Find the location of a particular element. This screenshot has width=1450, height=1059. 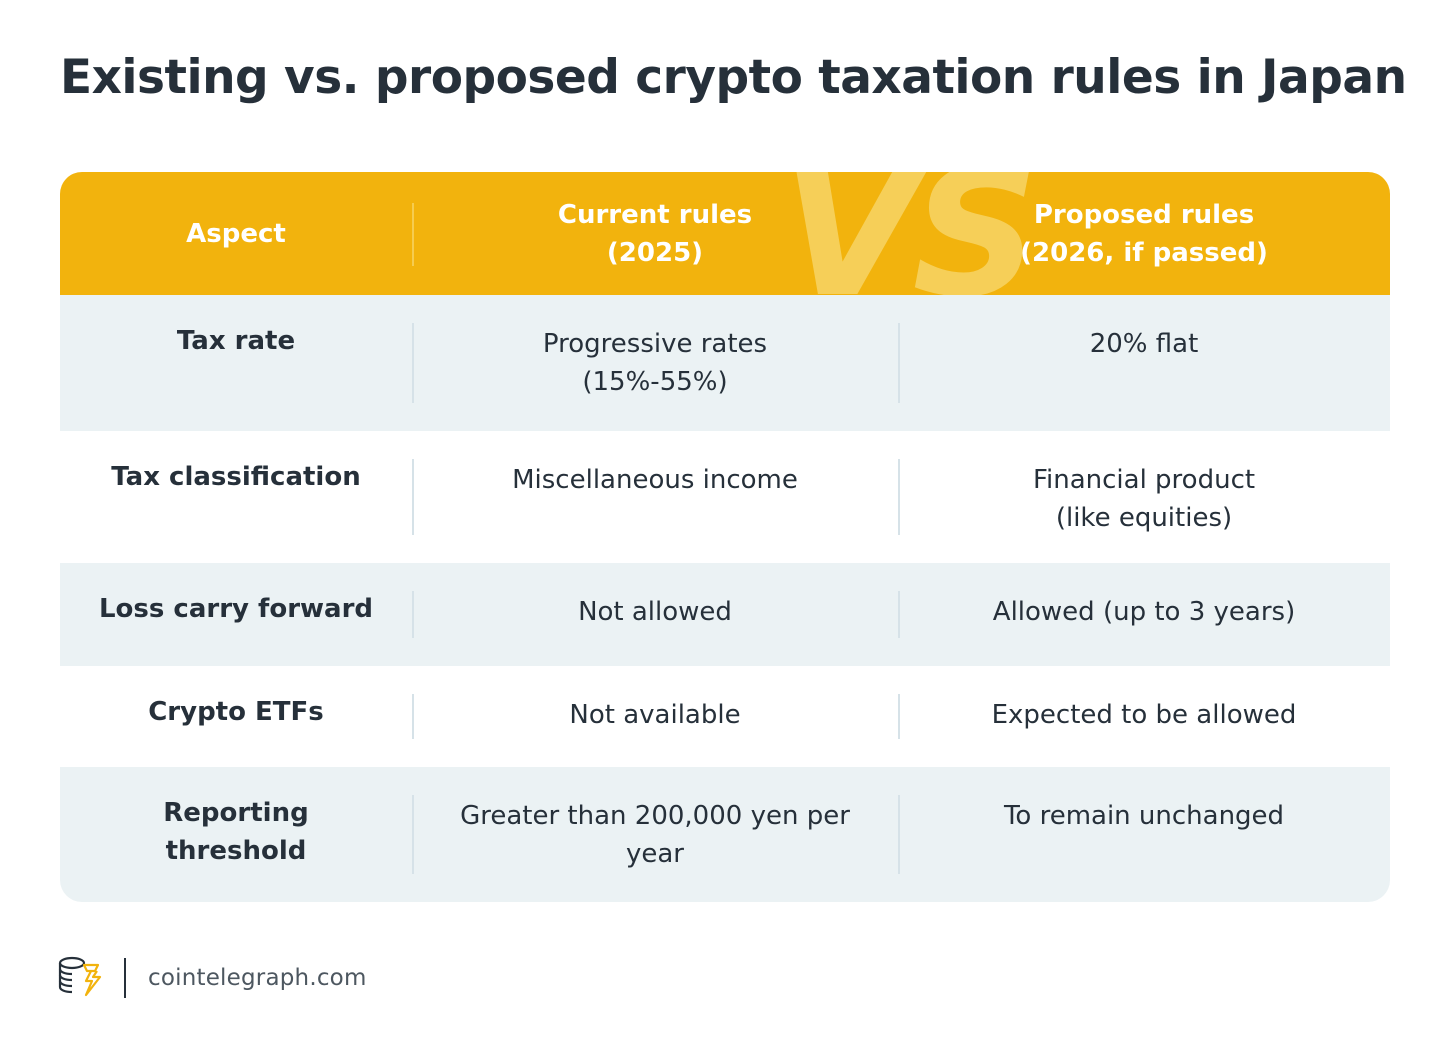

row-aspect-label: Reporting threshold is located at coordinates (236, 832).